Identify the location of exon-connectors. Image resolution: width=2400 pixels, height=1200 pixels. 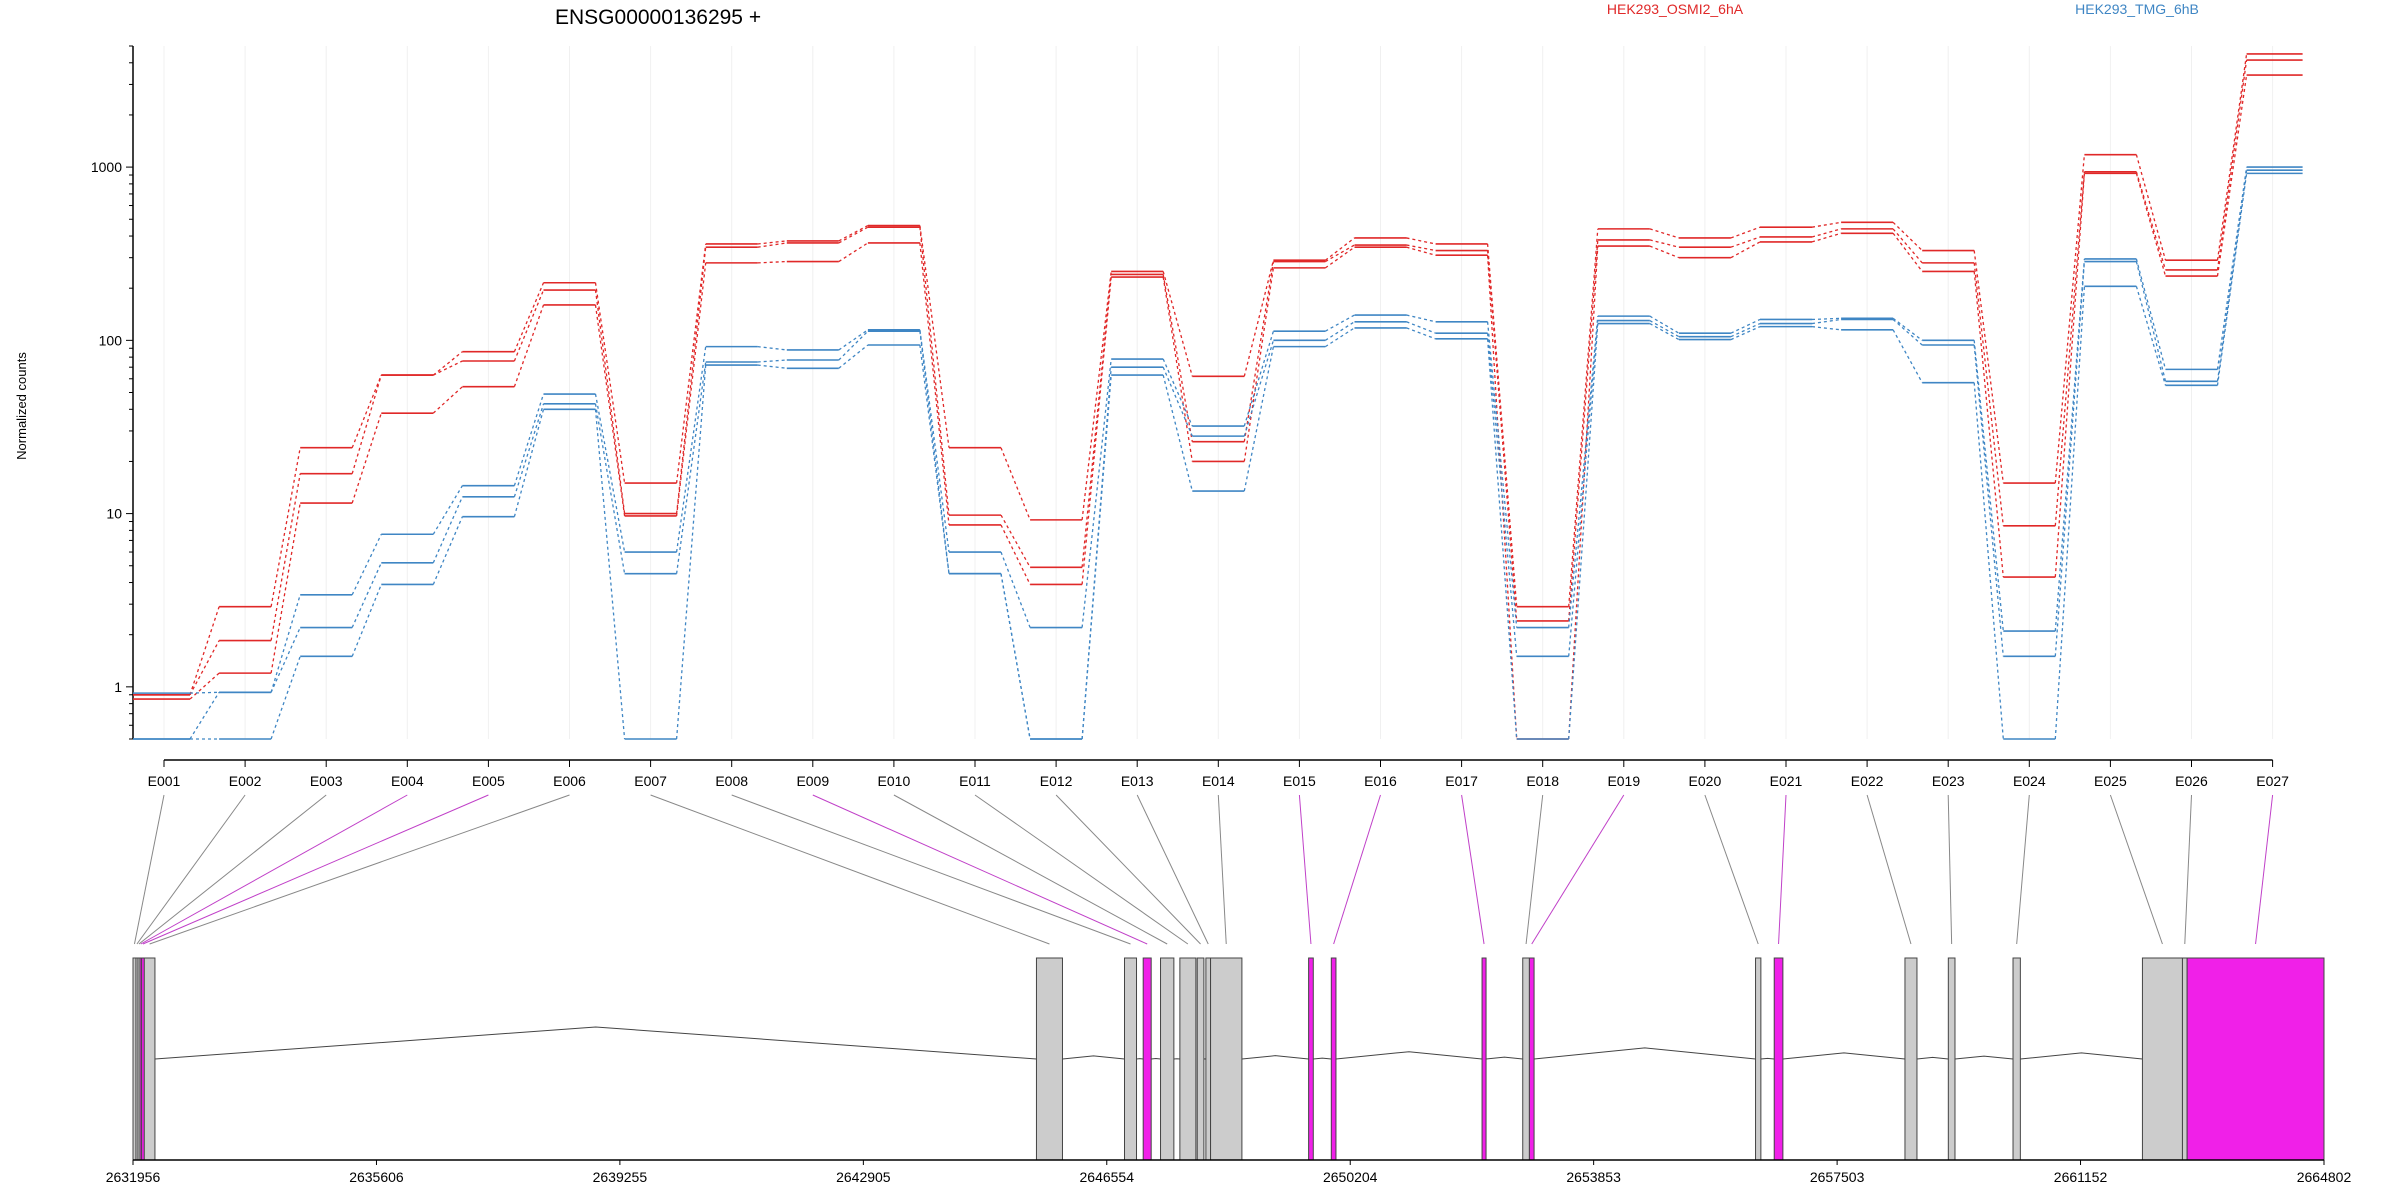
(1203, 869).